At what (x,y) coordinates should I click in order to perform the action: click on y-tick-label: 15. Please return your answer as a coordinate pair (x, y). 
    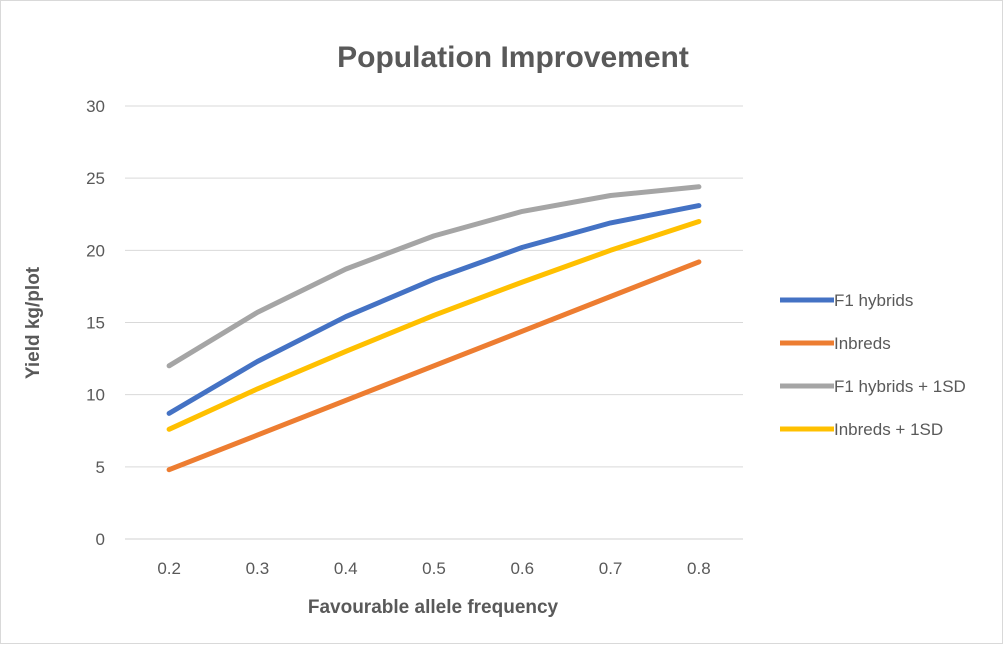
    Looking at the image, I should click on (95, 323).